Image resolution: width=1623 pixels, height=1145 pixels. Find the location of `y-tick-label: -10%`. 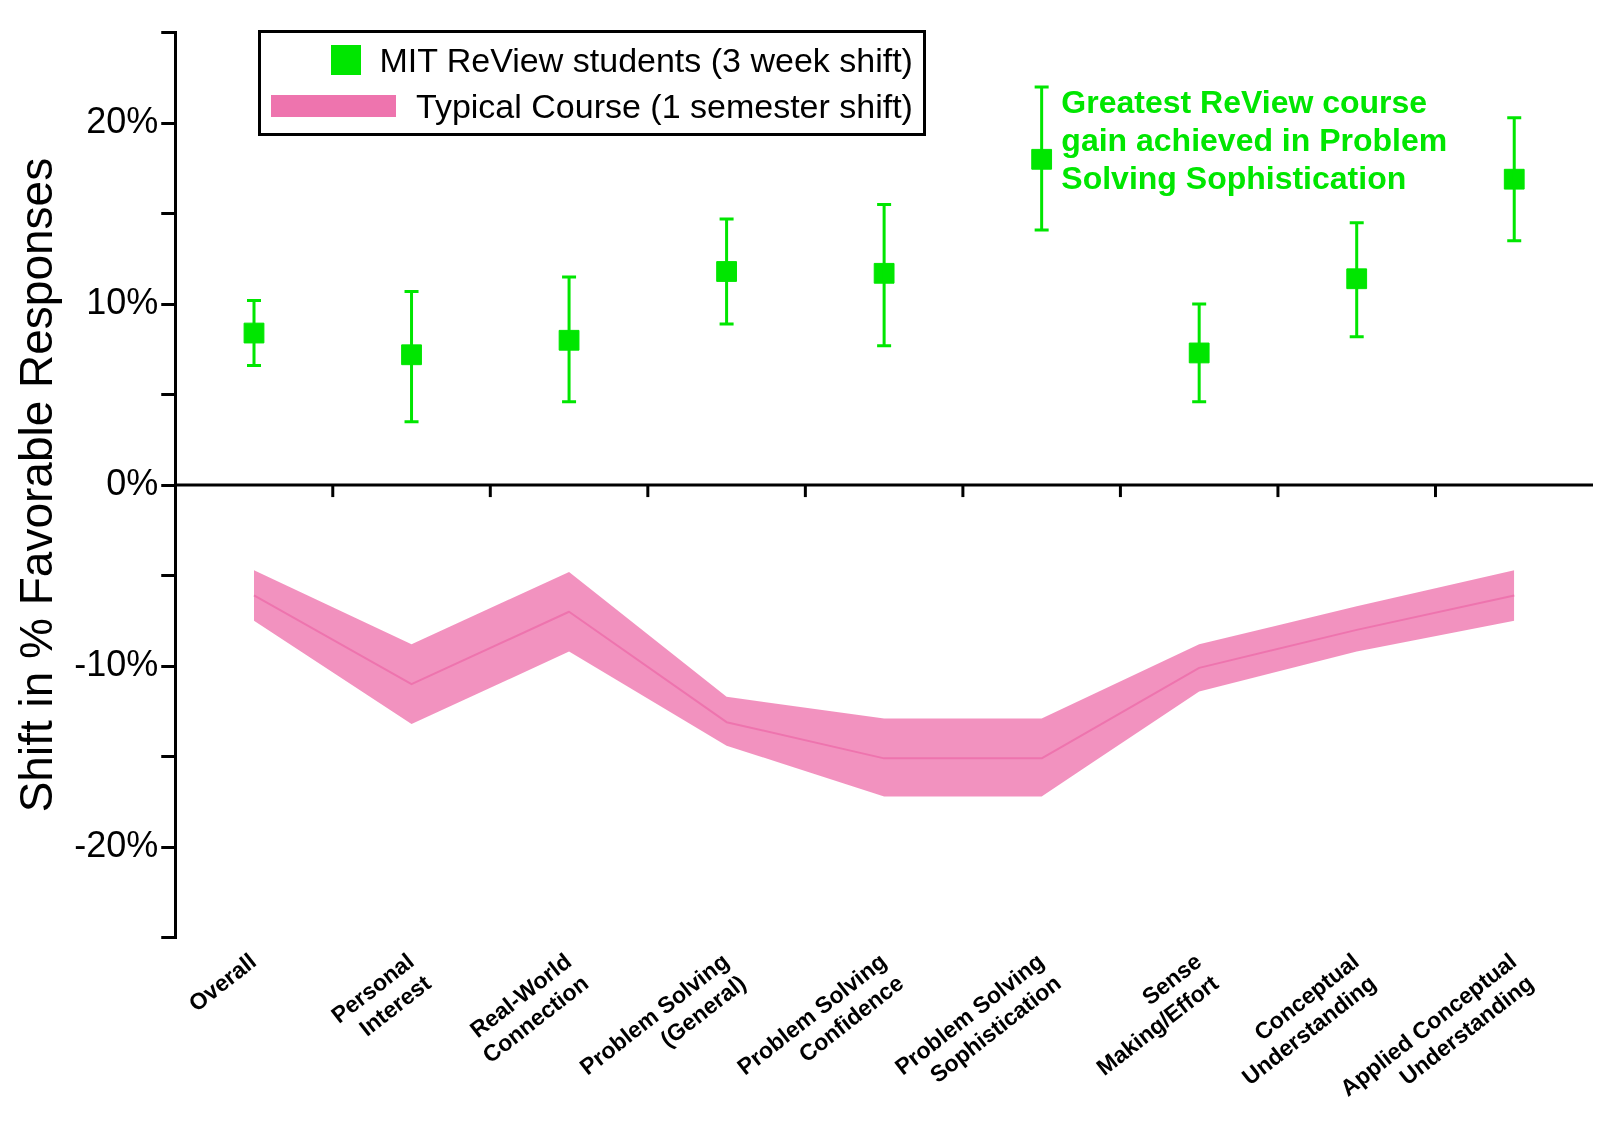

y-tick-label: -10% is located at coordinates (116, 663).